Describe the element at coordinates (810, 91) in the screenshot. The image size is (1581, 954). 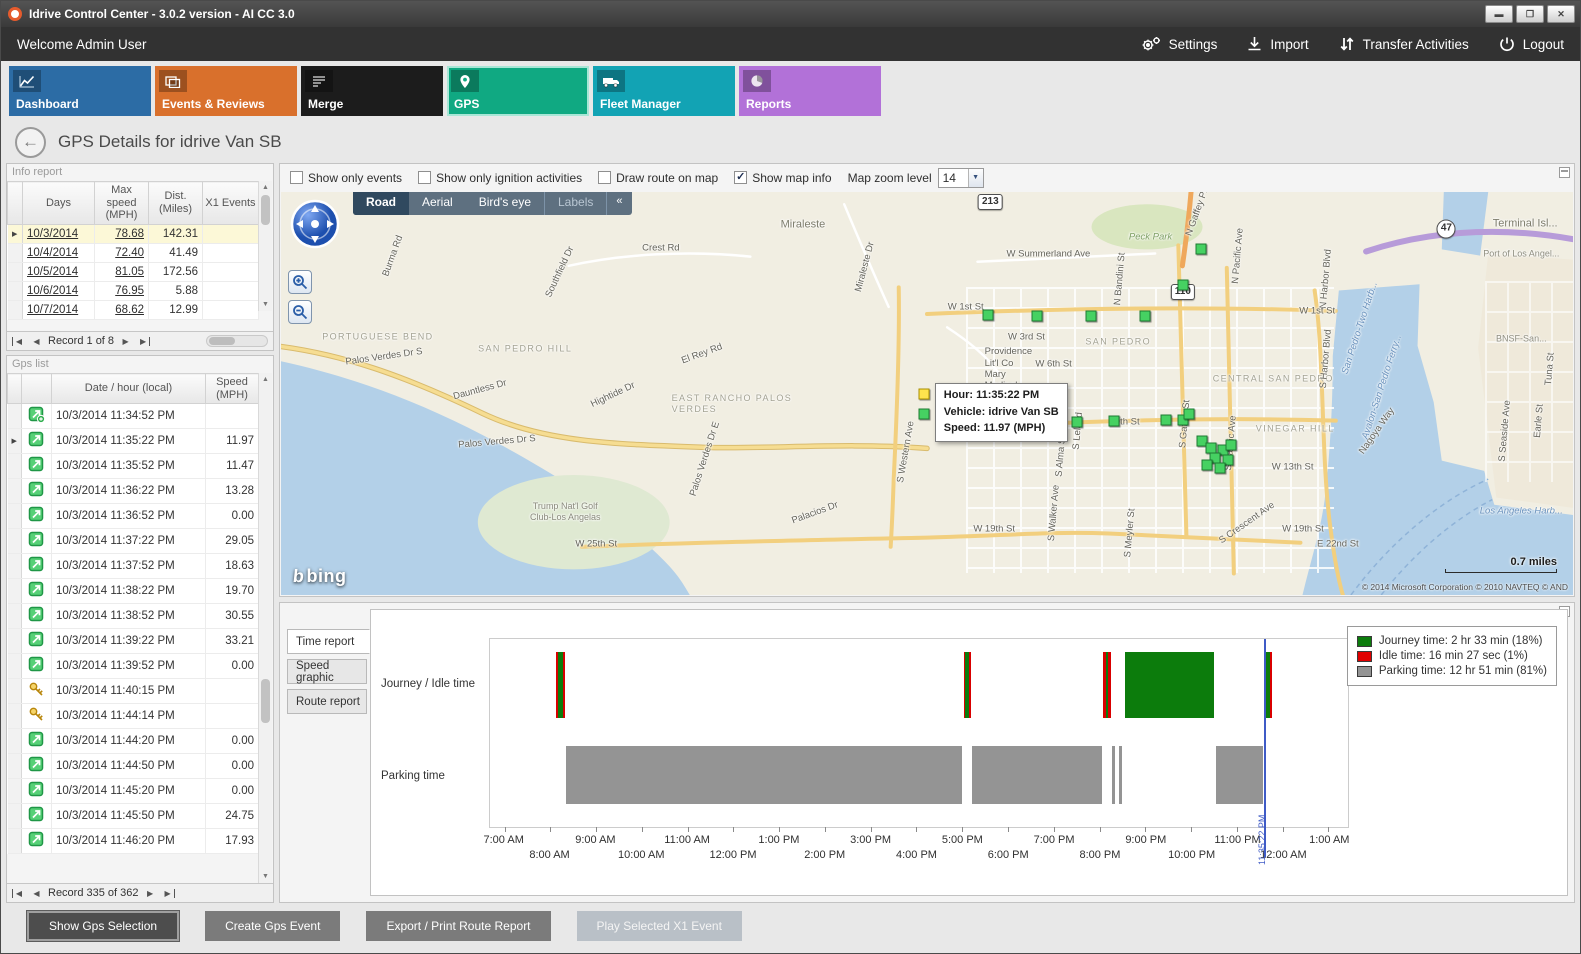
I see `tab-reports: Reports` at that location.